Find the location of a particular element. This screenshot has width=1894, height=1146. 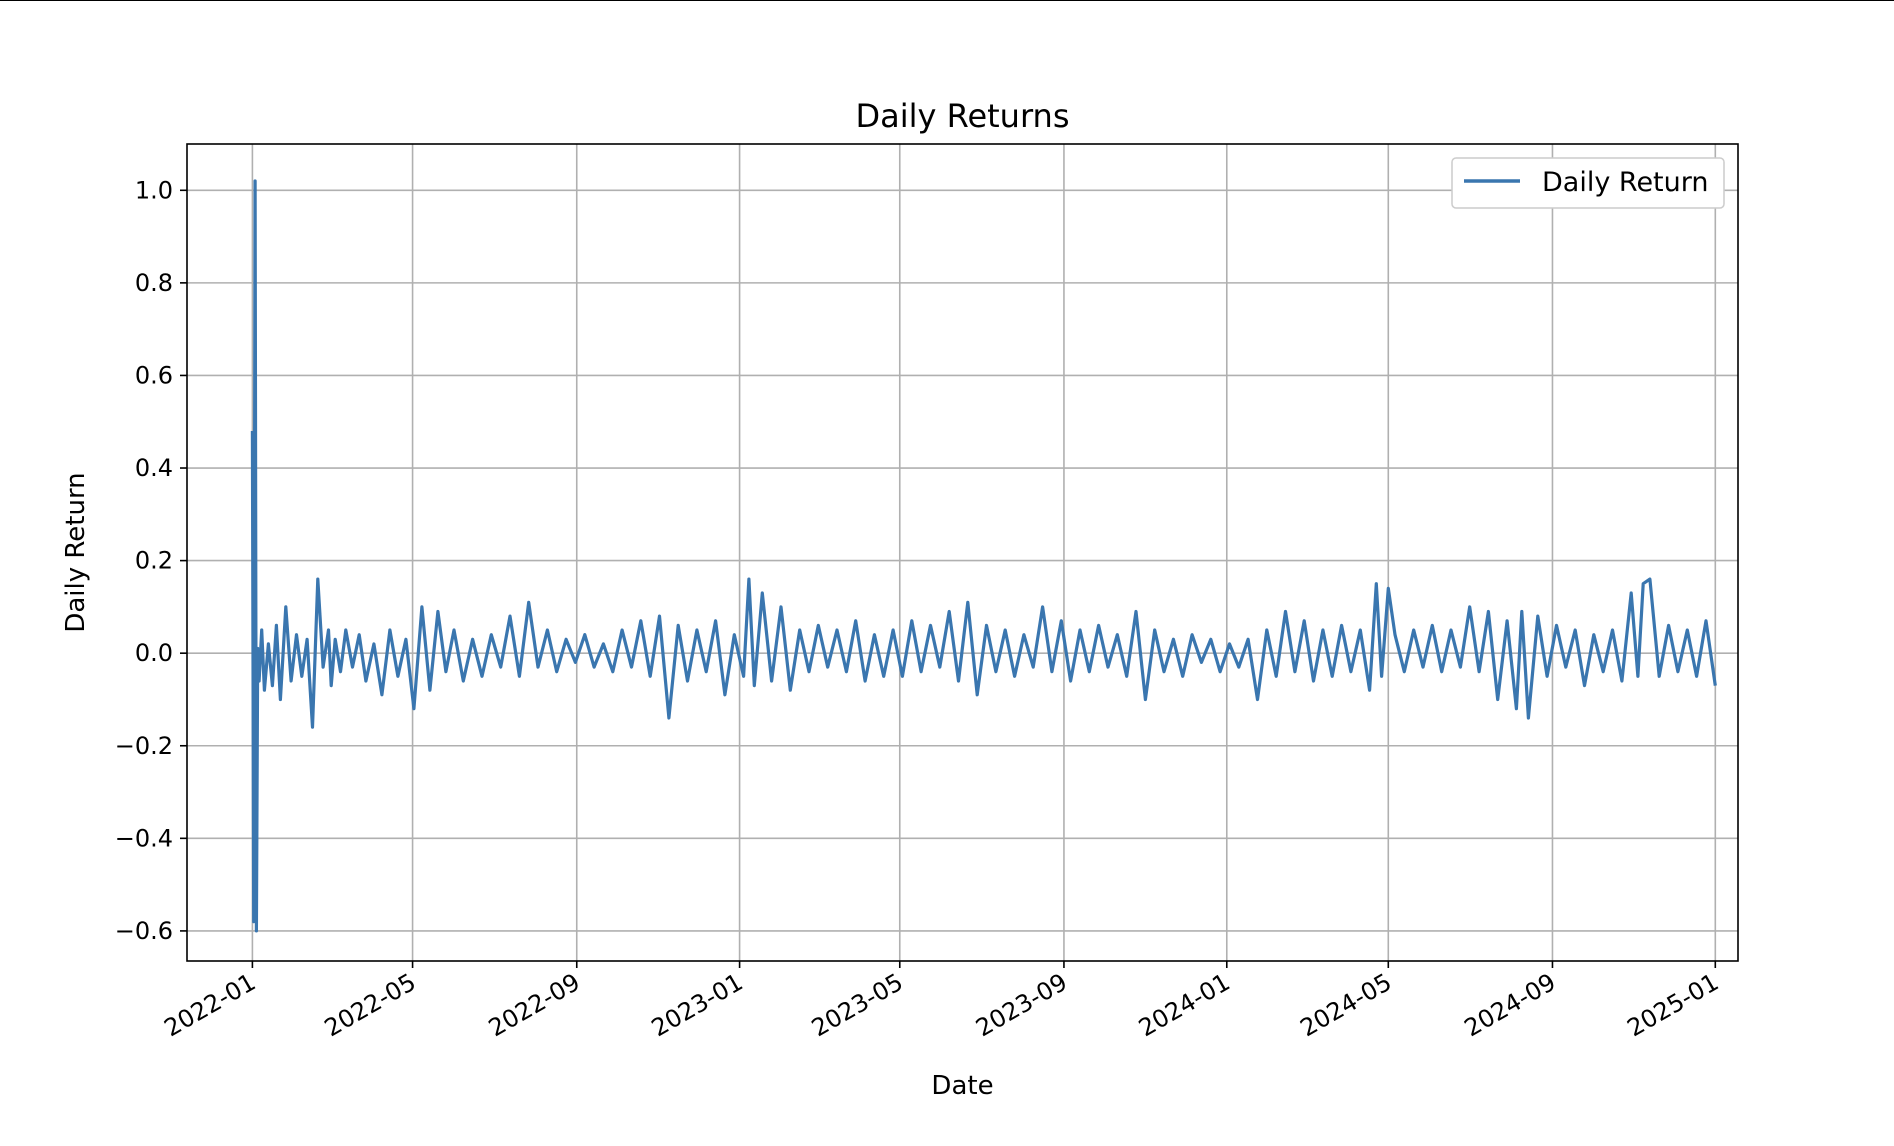

y-tick-label: −0.4 is located at coordinates (144, 838).